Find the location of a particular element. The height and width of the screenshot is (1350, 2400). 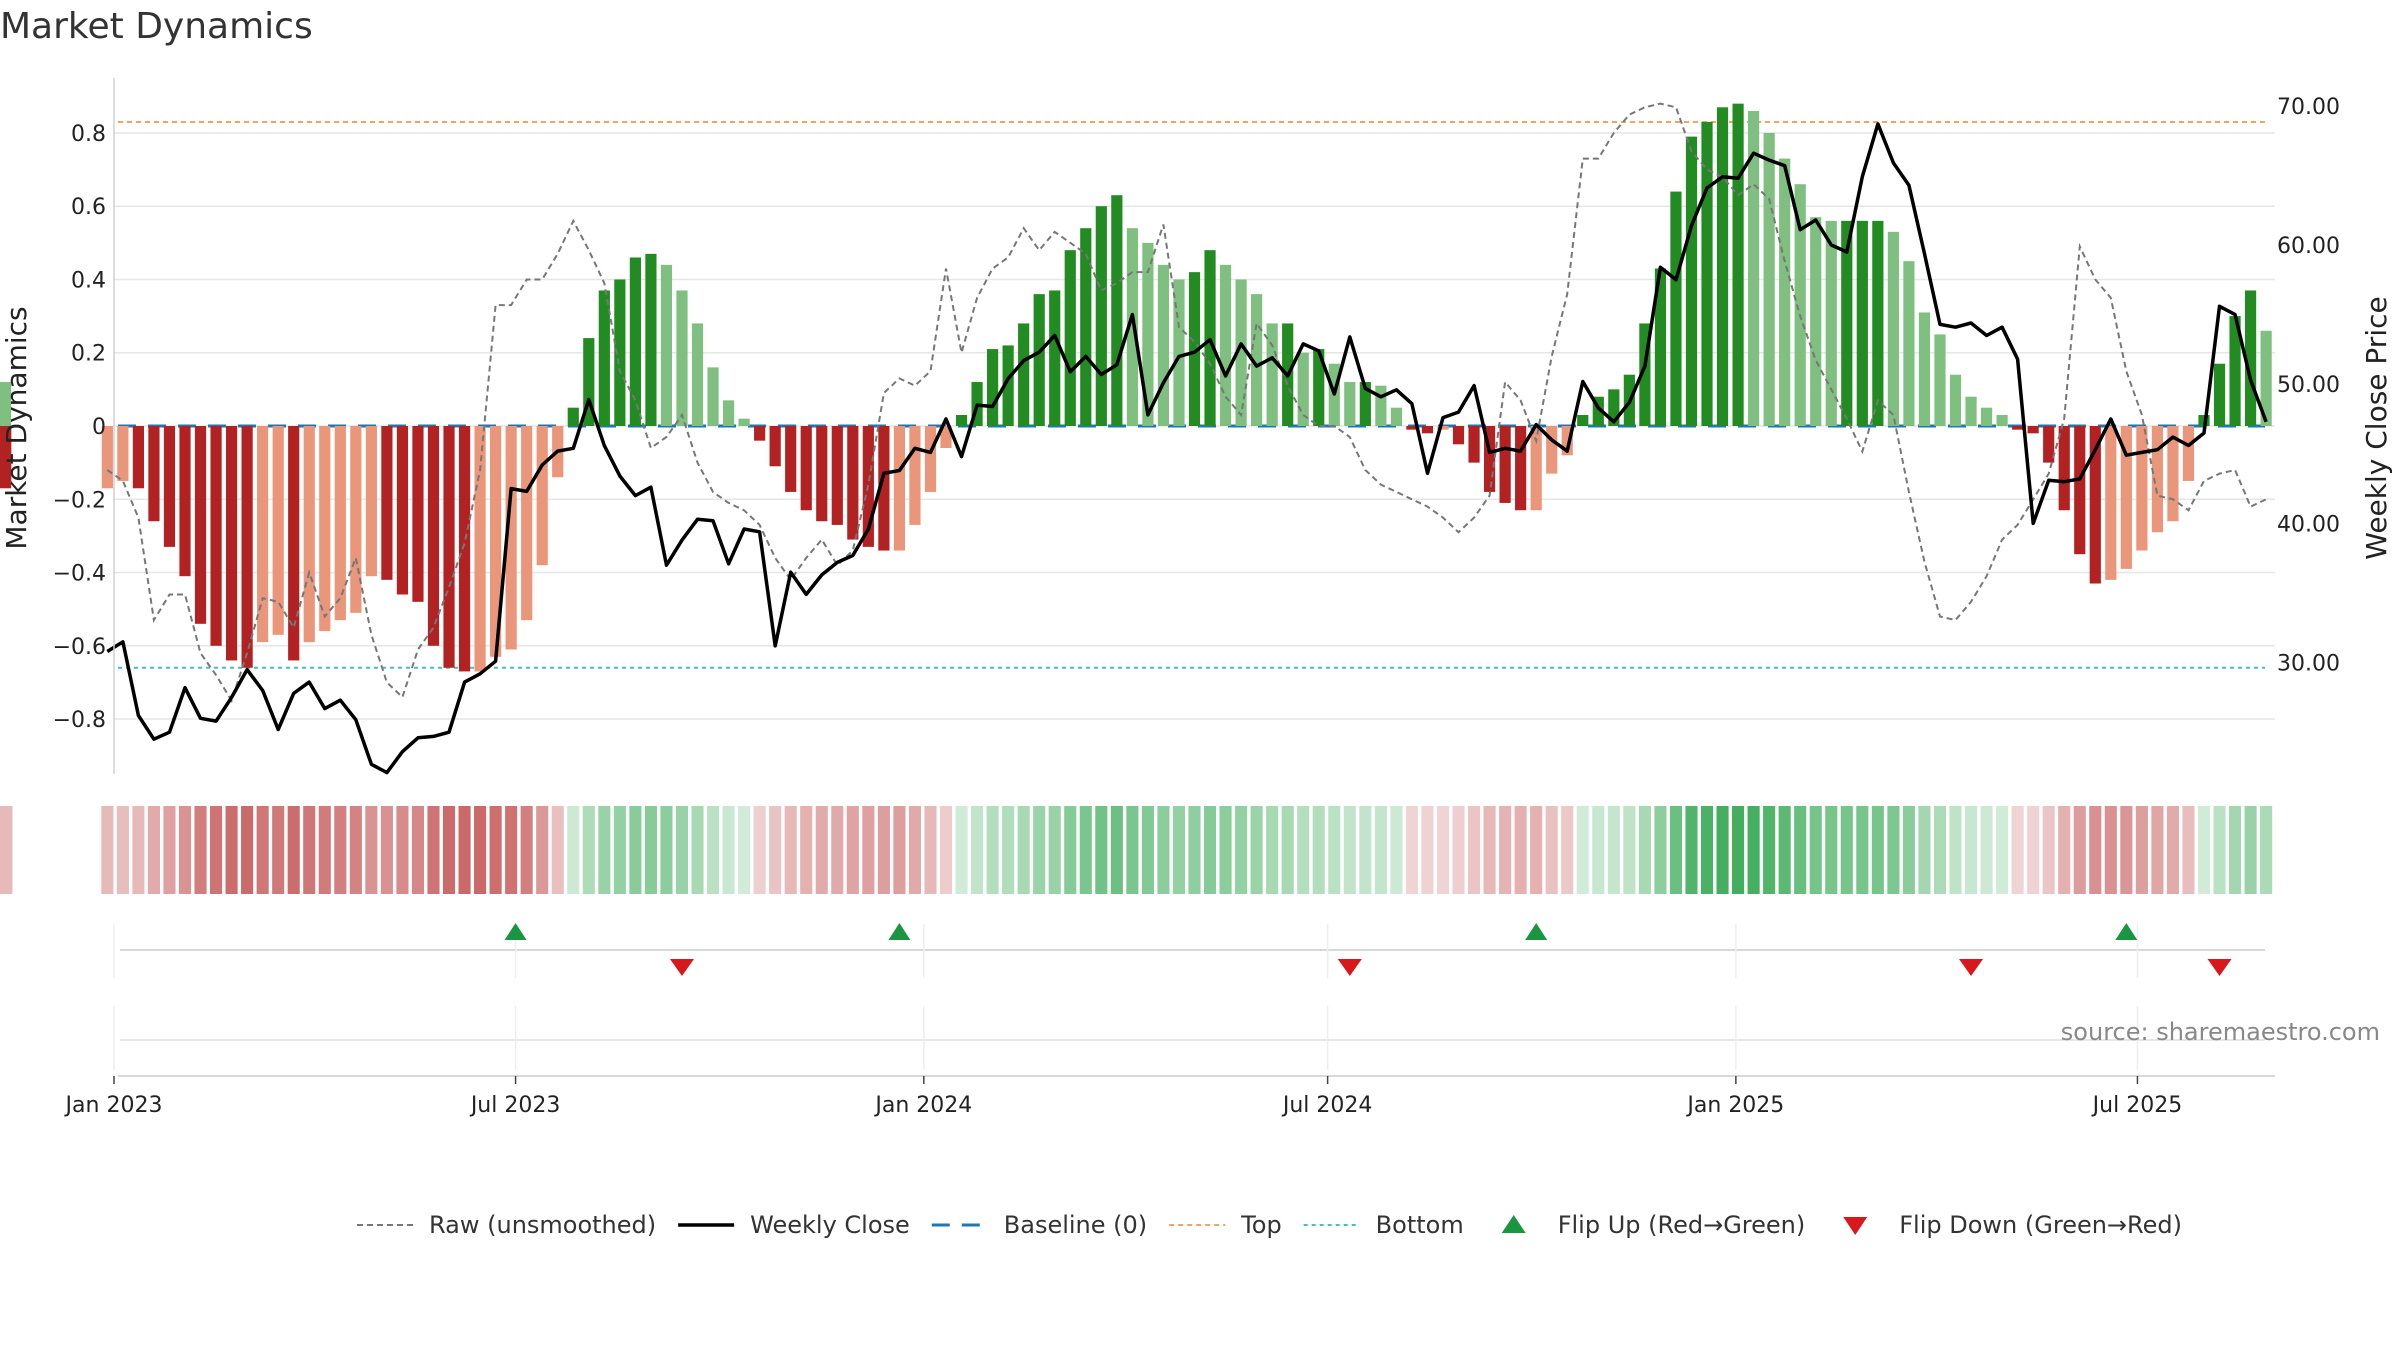

legend-label: Baseline (0) is located at coordinates (1075, 1225).